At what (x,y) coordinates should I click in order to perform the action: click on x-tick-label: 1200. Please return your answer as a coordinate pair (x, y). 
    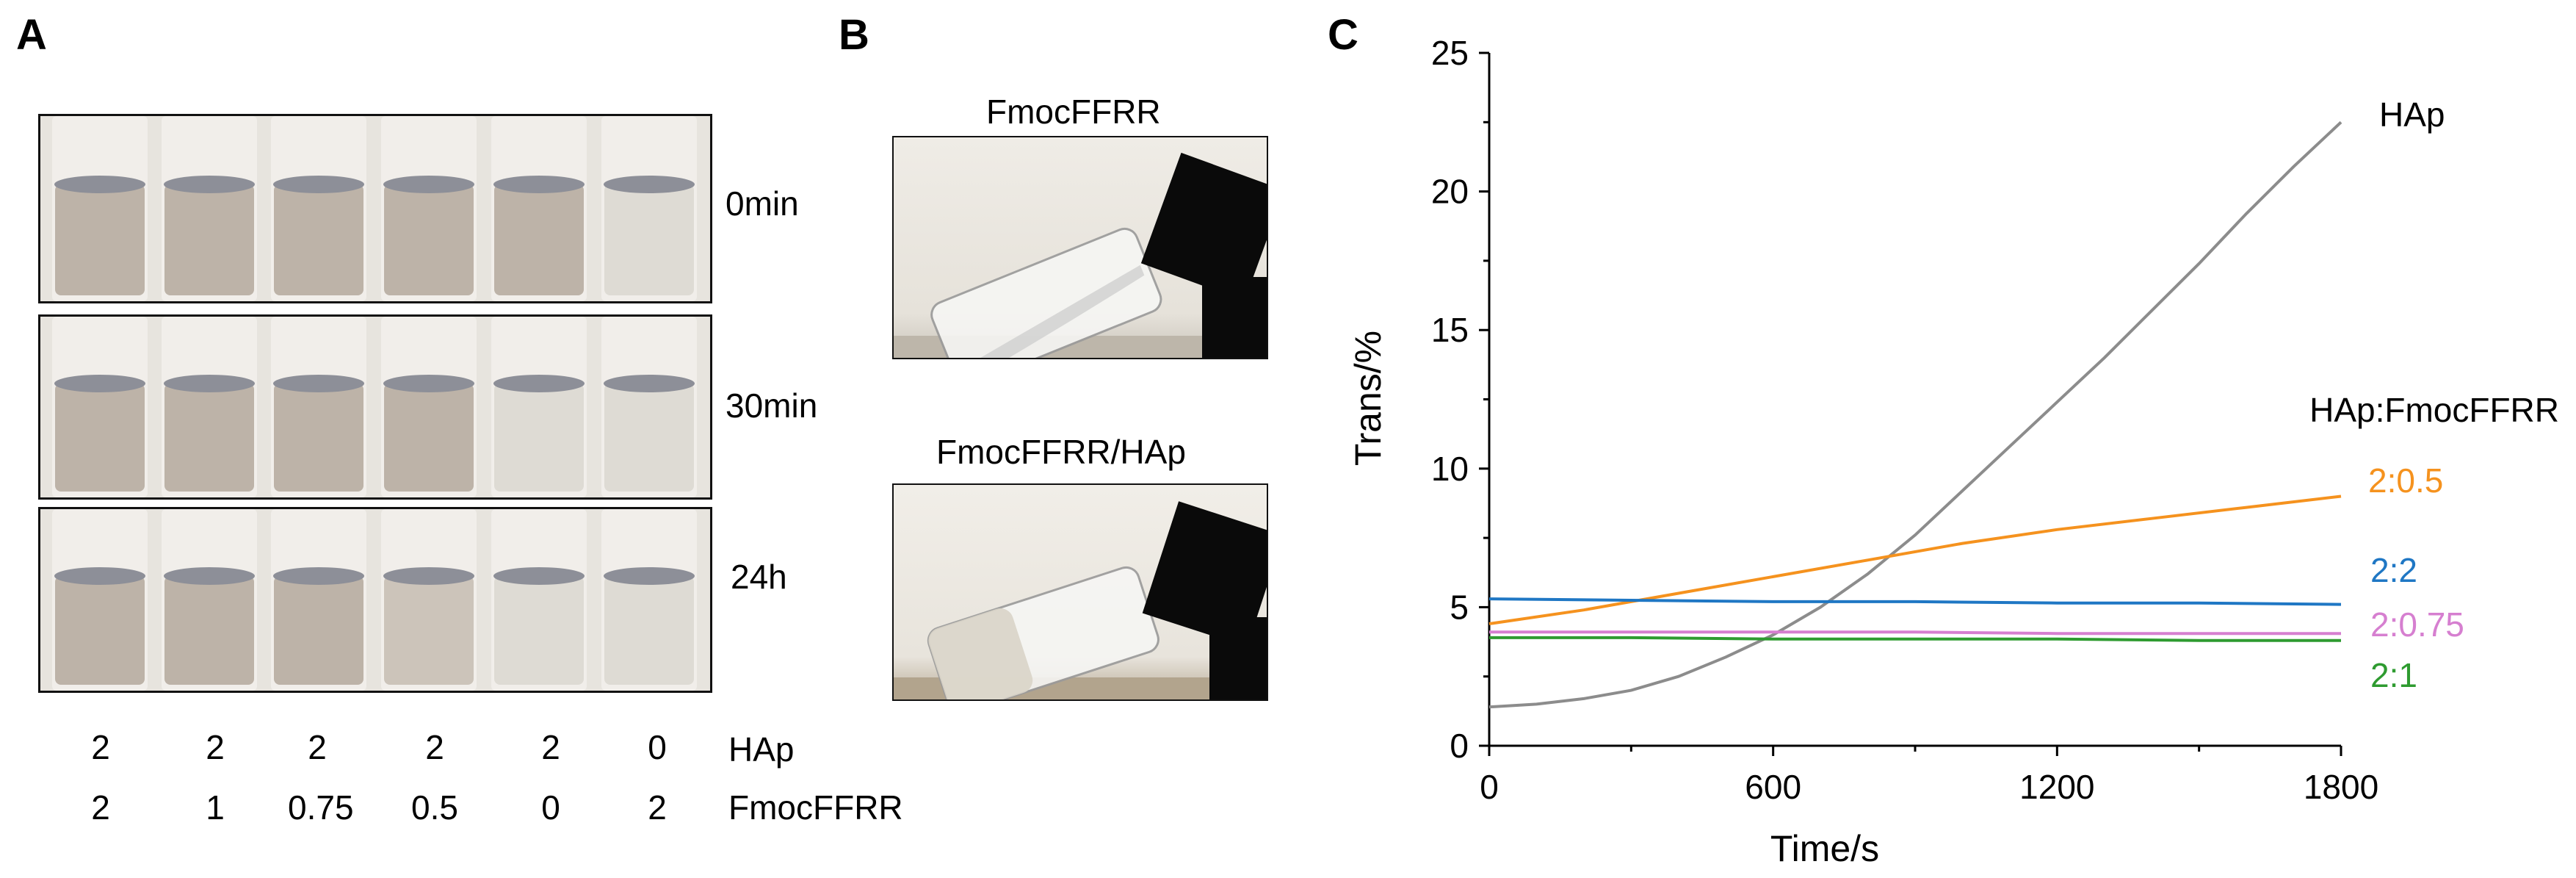
    Looking at the image, I should click on (2056, 787).